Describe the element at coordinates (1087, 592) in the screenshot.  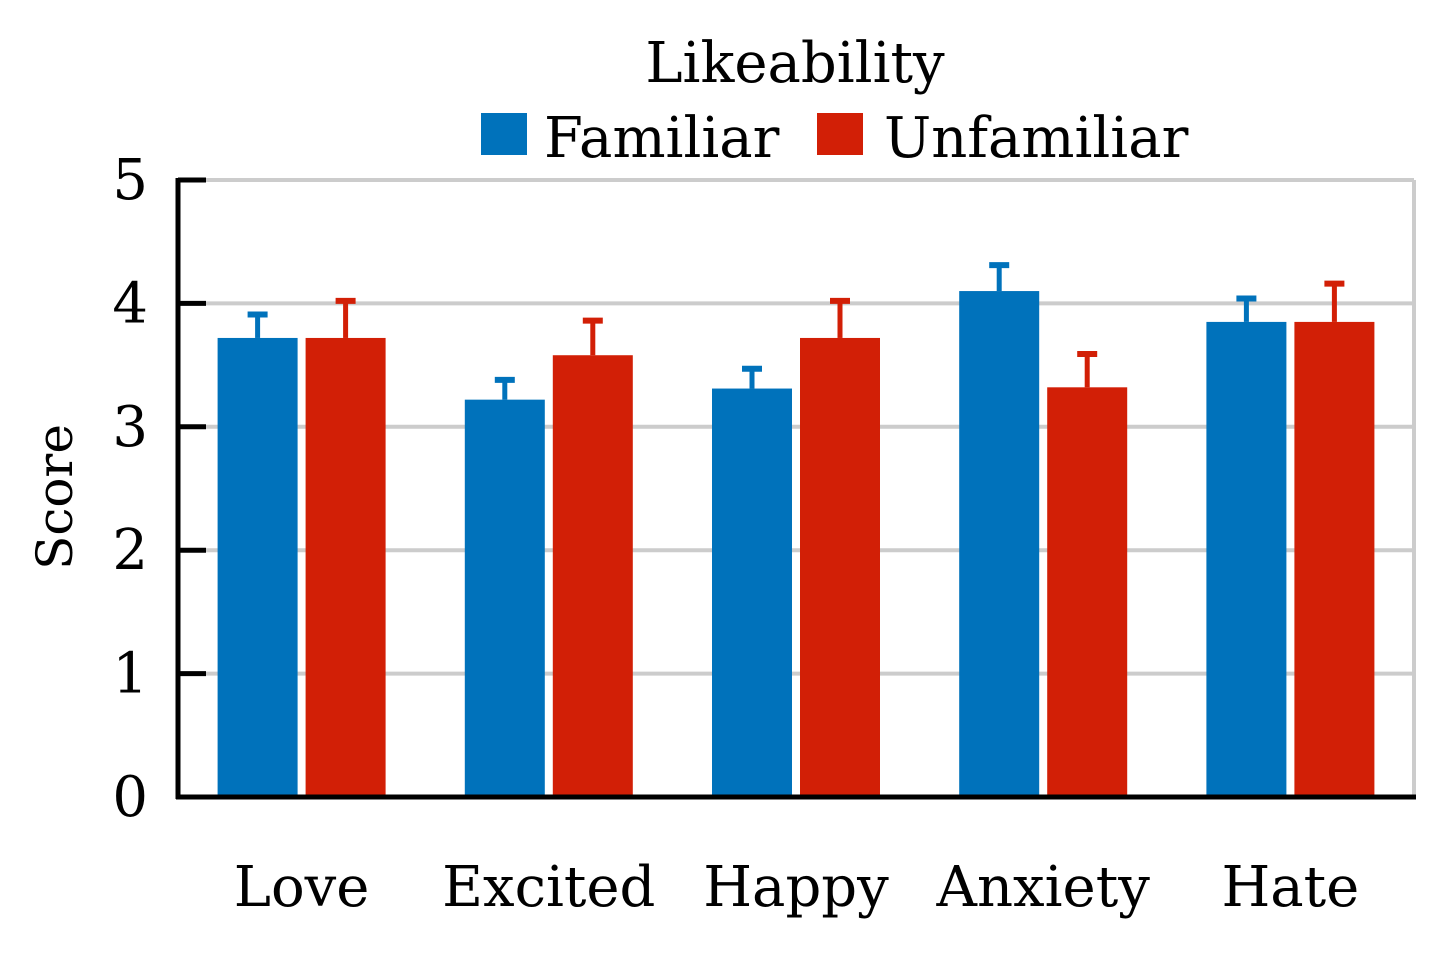
I see `bar-anxiety-unfamiliar` at that location.